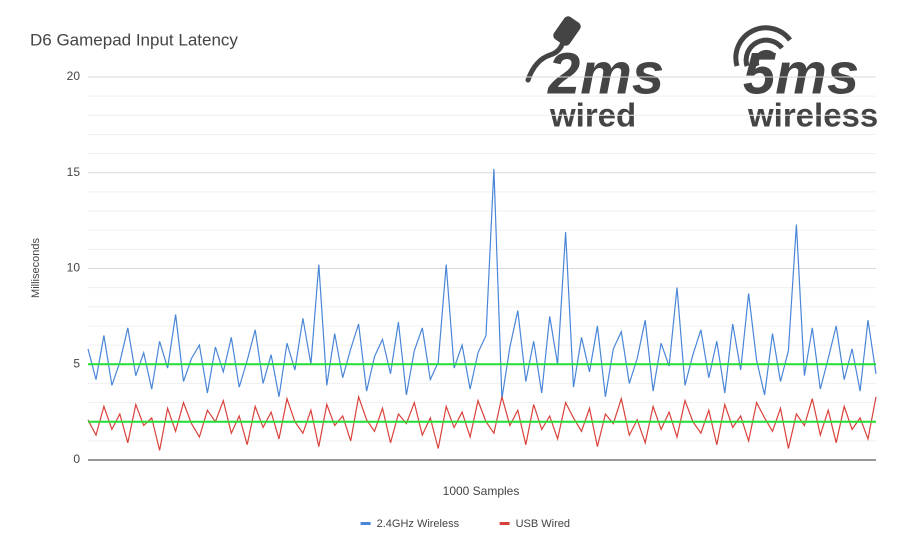 The image size is (904, 560). Describe the element at coordinates (605, 73) in the screenshot. I see `badge-value: 2ms` at that location.